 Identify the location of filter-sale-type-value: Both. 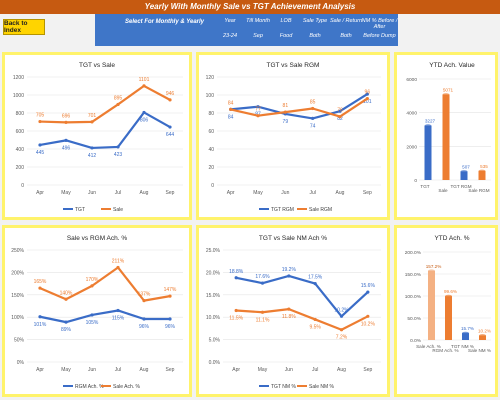
(315, 36).